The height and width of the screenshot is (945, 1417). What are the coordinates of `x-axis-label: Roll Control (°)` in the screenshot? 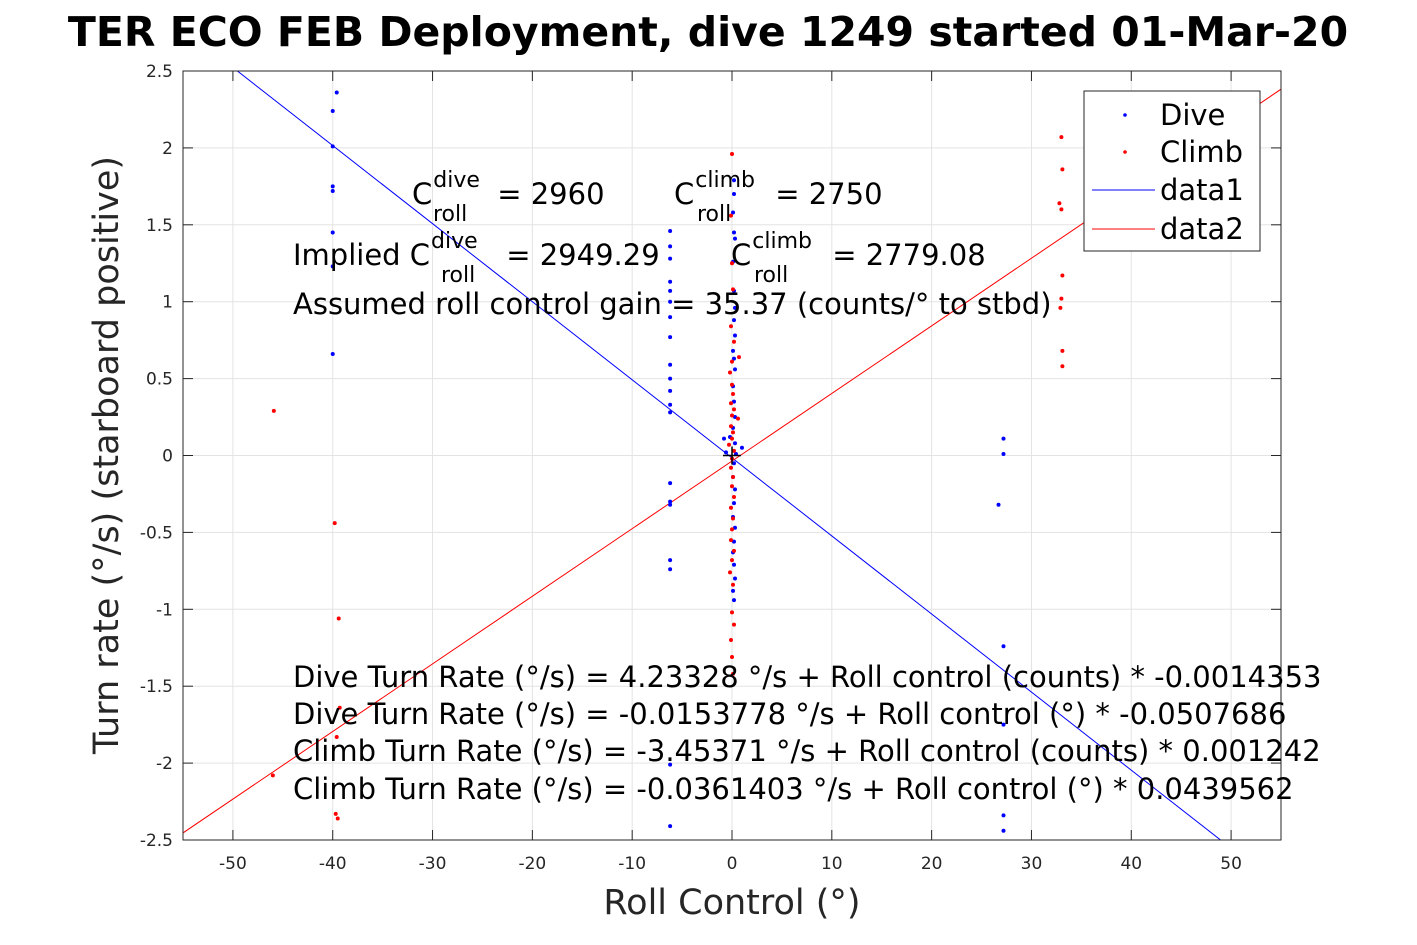 It's located at (731, 903).